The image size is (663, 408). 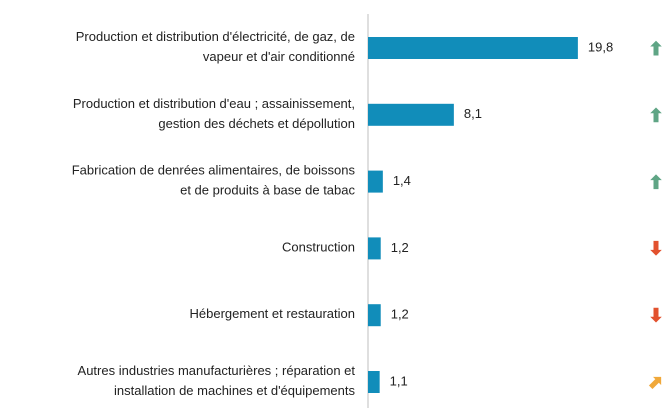 What do you see at coordinates (402, 180) in the screenshot?
I see `value-label: 1,4` at bounding box center [402, 180].